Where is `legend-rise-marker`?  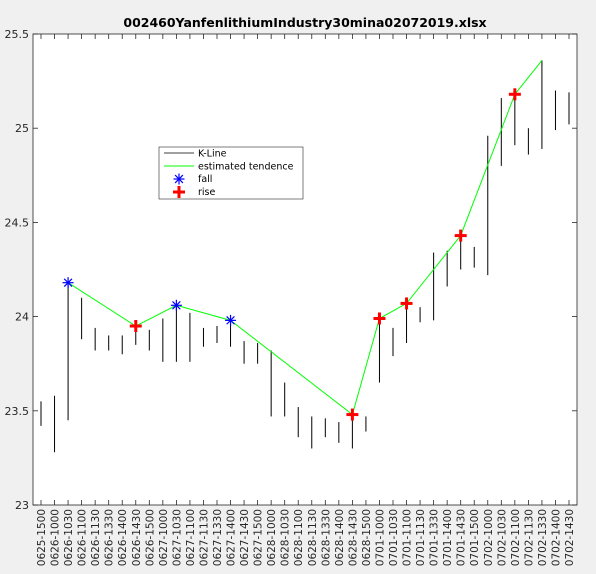 legend-rise-marker is located at coordinates (179, 192).